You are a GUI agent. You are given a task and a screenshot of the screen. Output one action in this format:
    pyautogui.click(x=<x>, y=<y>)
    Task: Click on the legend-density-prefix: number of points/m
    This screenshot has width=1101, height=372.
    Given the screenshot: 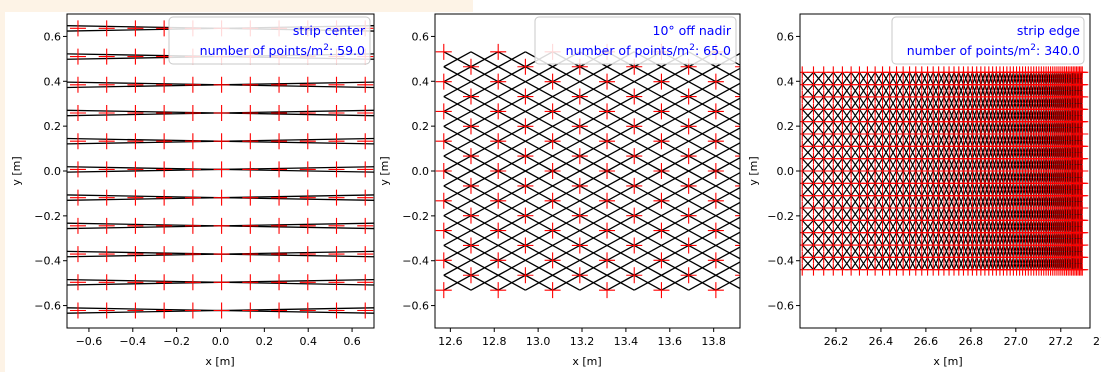 What is the action you would take?
    pyautogui.click(x=628, y=50)
    